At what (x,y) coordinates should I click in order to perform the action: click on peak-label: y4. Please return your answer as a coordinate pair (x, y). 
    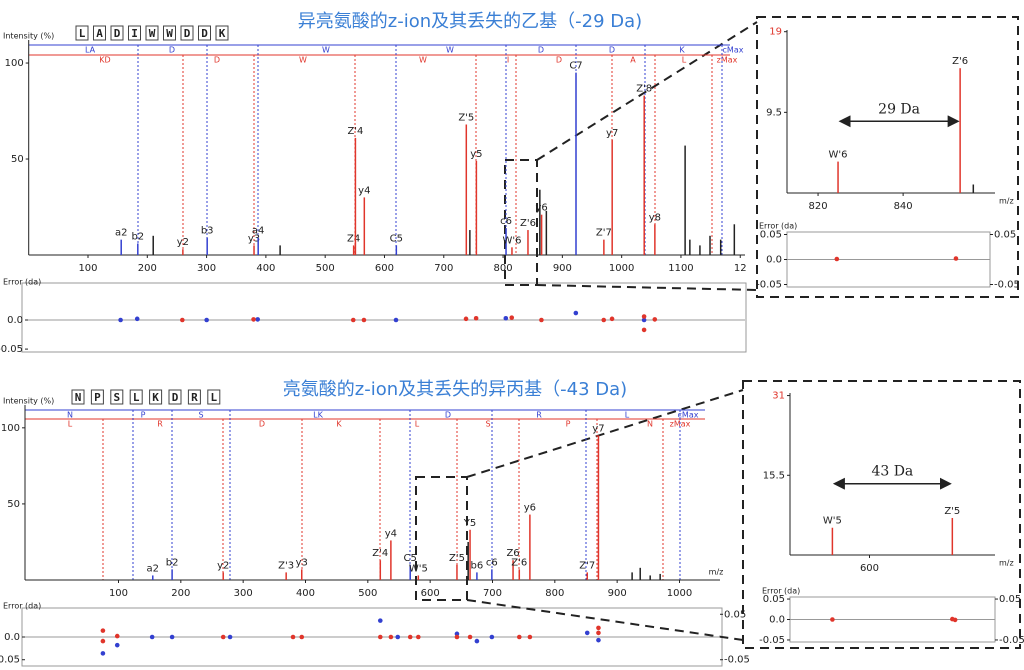
    Looking at the image, I should click on (364, 190).